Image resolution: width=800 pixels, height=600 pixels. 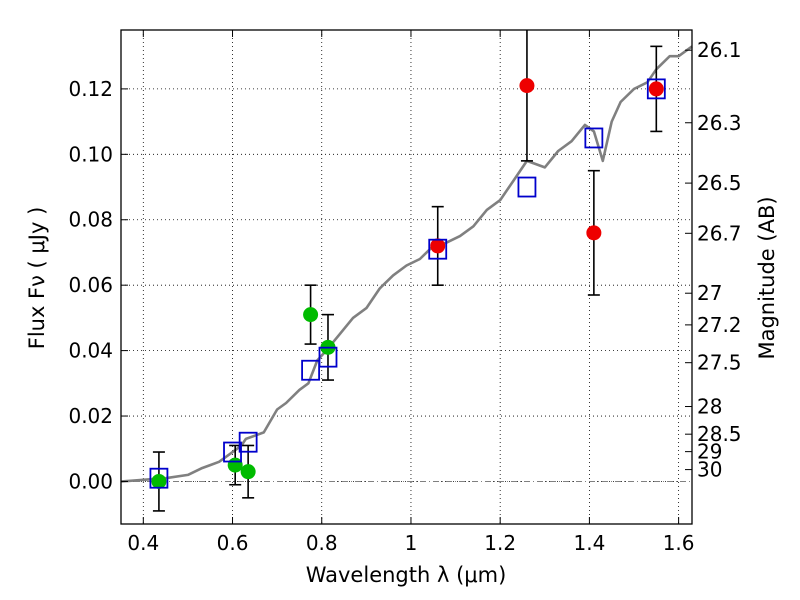 I want to click on magnitude-tick-label: 27, so click(x=709, y=293).